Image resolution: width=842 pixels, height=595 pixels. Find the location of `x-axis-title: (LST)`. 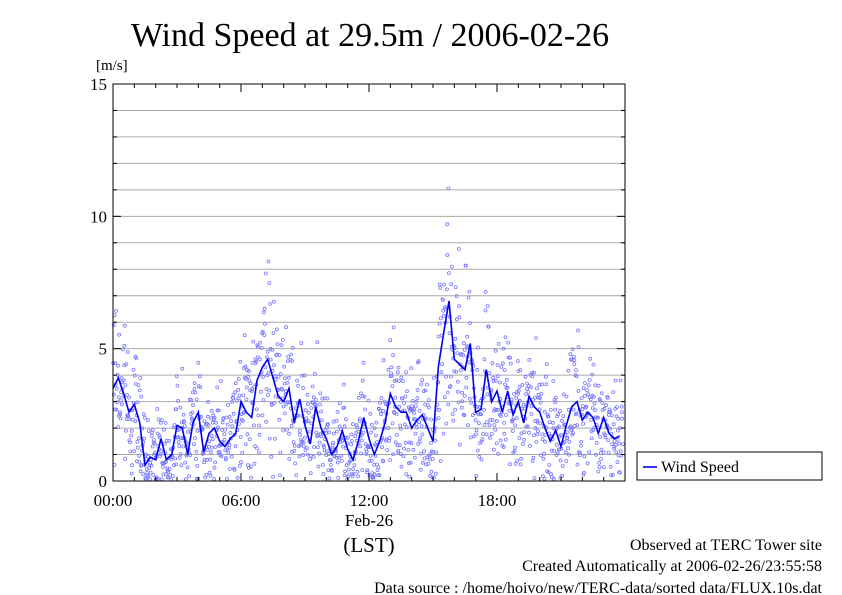

x-axis-title: (LST) is located at coordinates (368, 545).